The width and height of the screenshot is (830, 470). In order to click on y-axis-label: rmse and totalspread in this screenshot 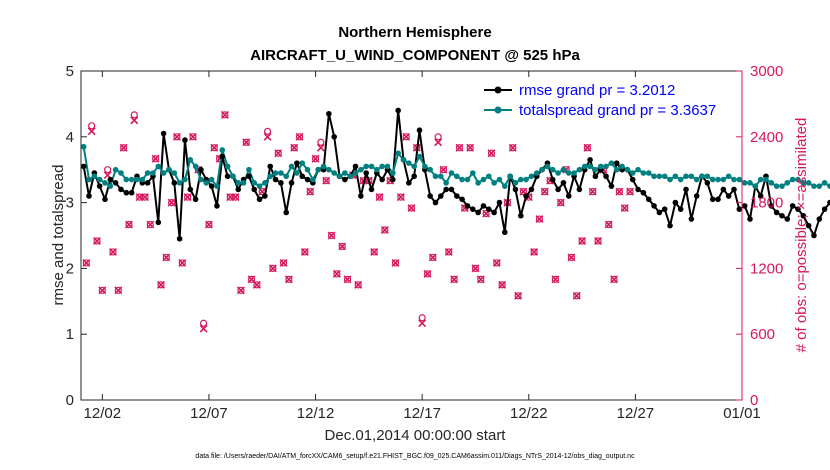, I will do `click(58, 235)`.